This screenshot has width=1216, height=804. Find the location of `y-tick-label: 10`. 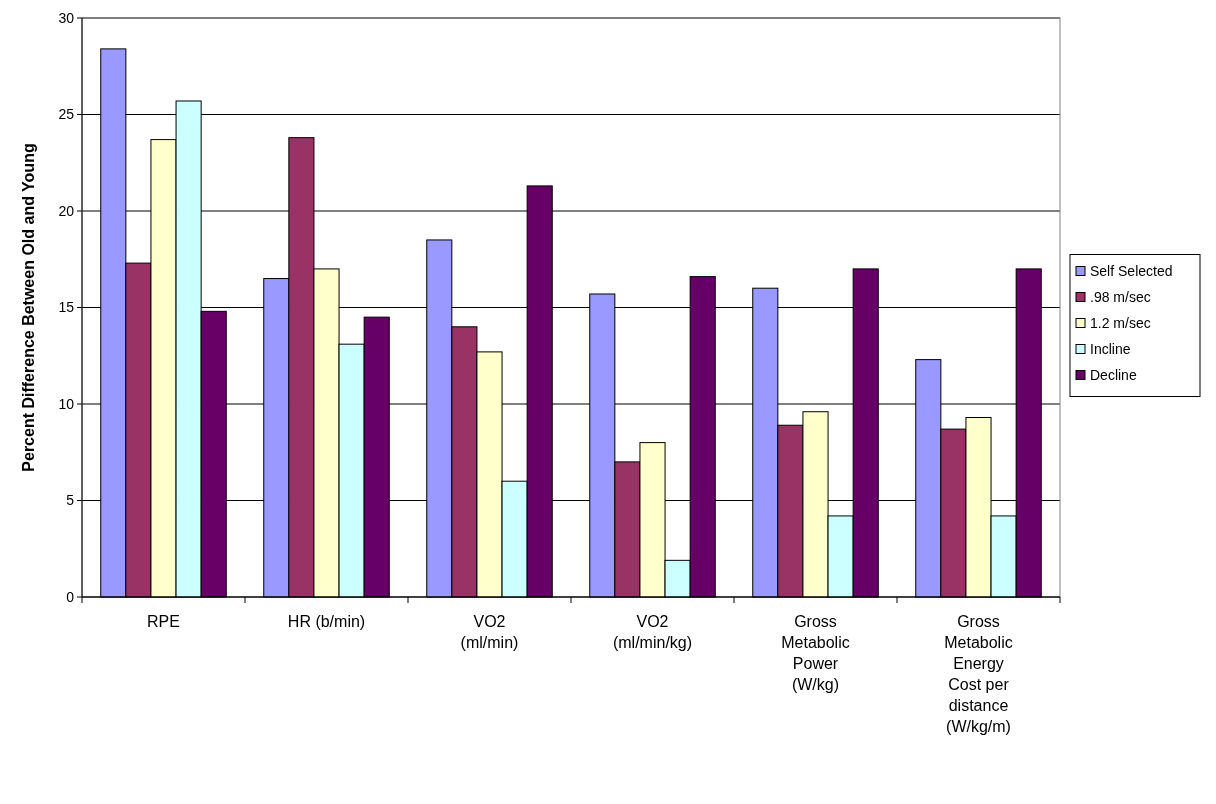

y-tick-label: 10 is located at coordinates (66, 403).